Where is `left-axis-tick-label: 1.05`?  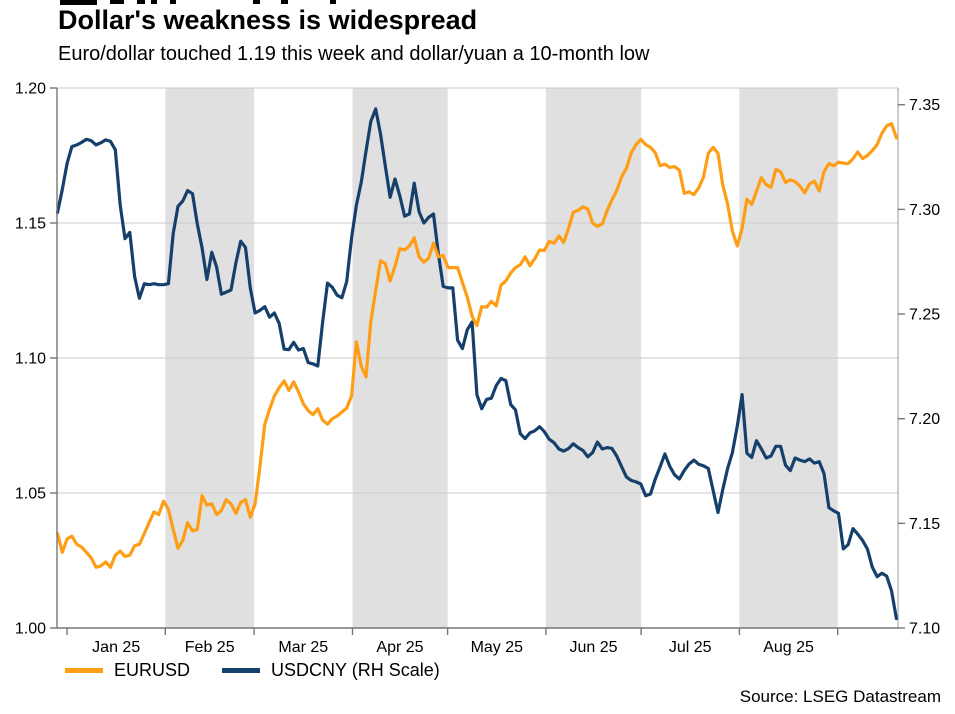
left-axis-tick-label: 1.05 is located at coordinates (30, 494).